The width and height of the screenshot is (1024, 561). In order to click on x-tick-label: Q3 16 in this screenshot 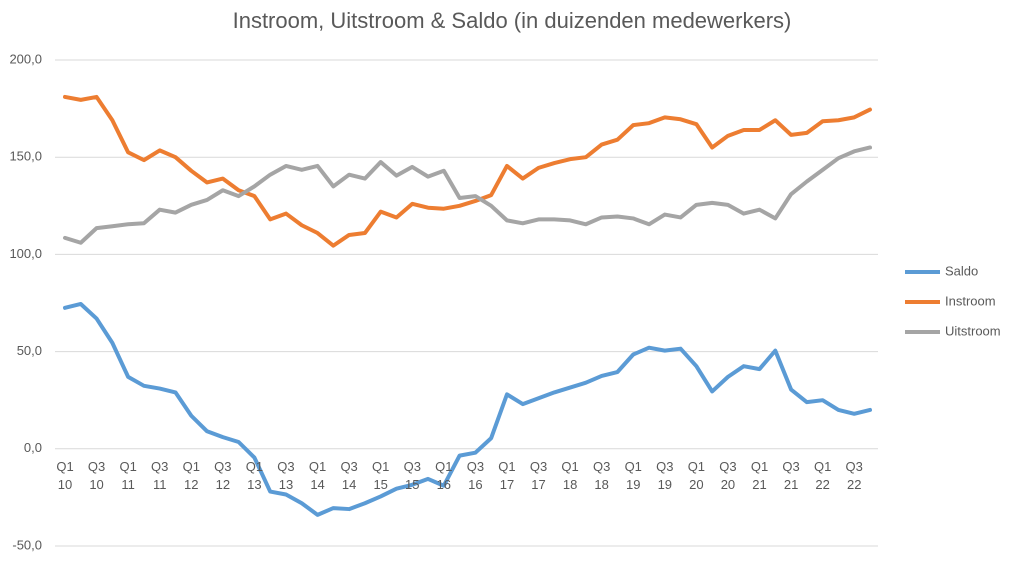, I will do `click(475, 475)`.